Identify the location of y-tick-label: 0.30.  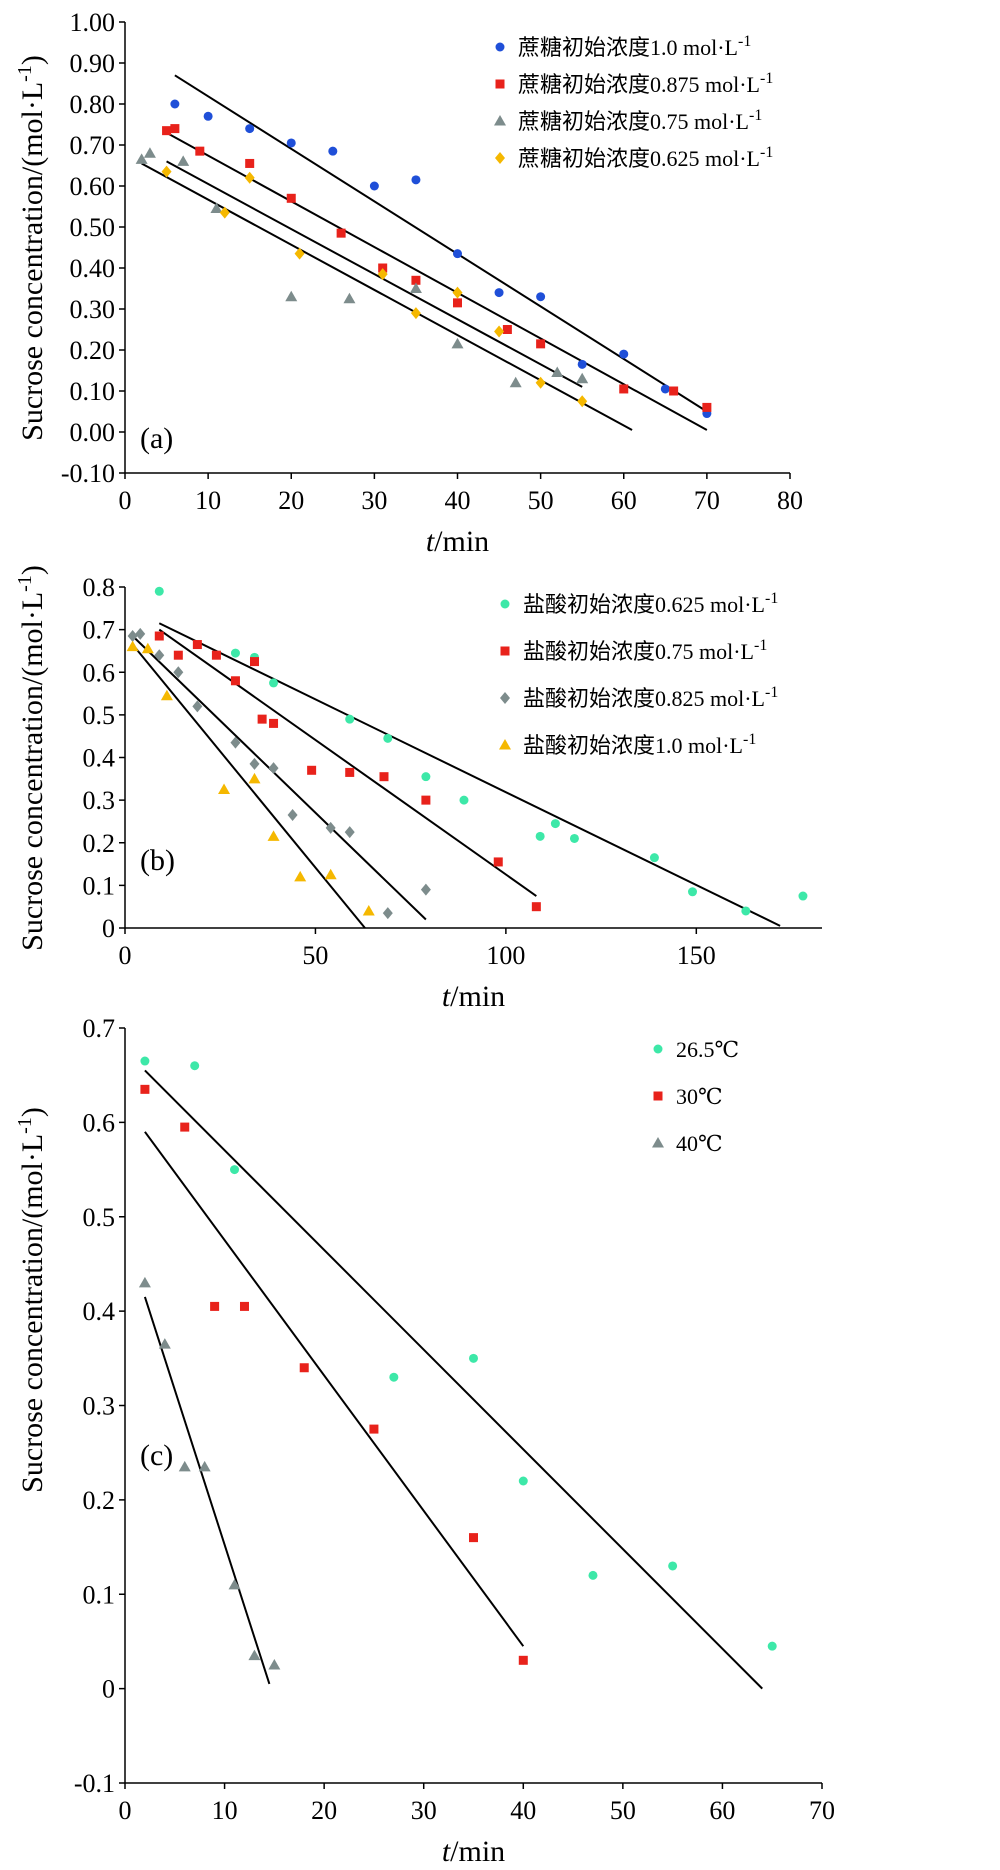
(93, 309).